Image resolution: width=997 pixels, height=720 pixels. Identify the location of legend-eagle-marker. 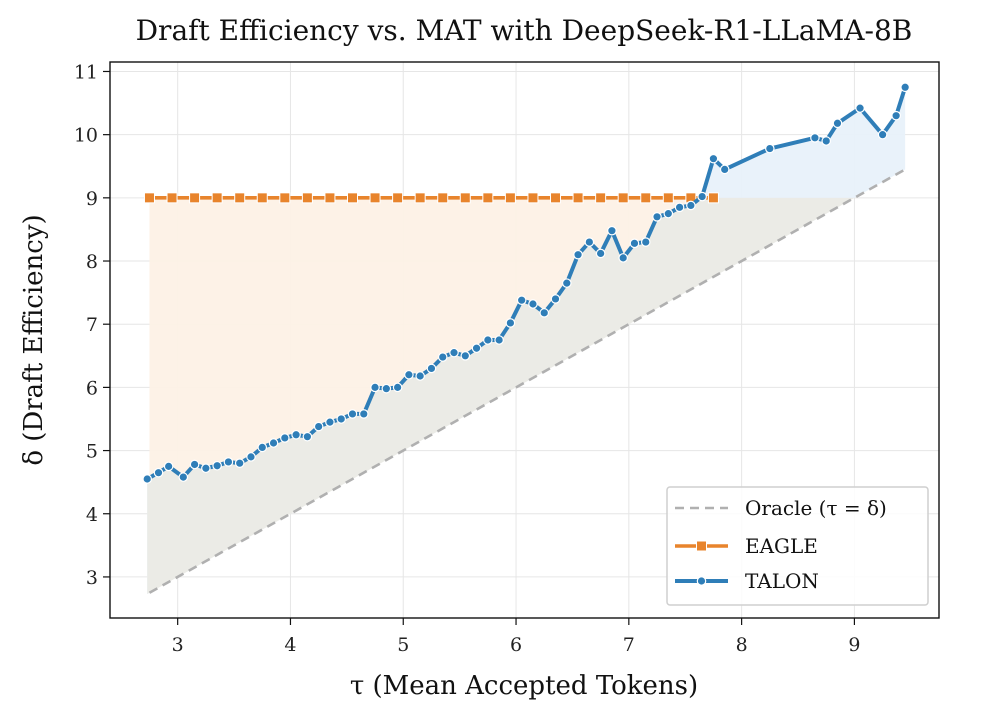
(701, 546).